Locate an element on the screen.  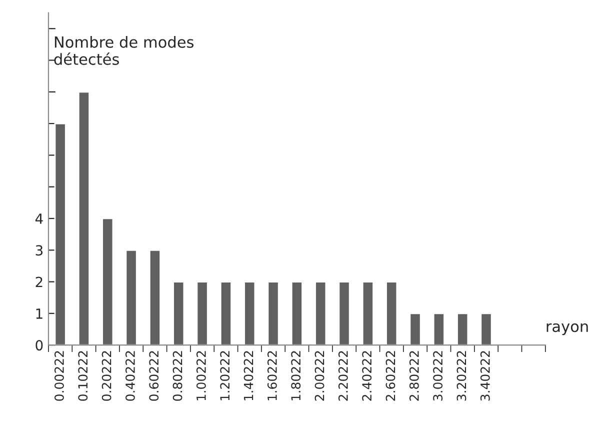
x-tick-label: 2.40222 is located at coordinates (367, 376).